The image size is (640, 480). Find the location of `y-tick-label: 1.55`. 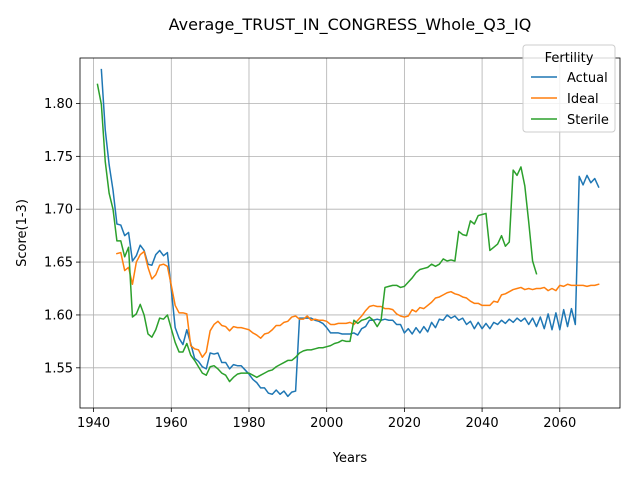

y-tick-label: 1.55 is located at coordinates (58, 368).